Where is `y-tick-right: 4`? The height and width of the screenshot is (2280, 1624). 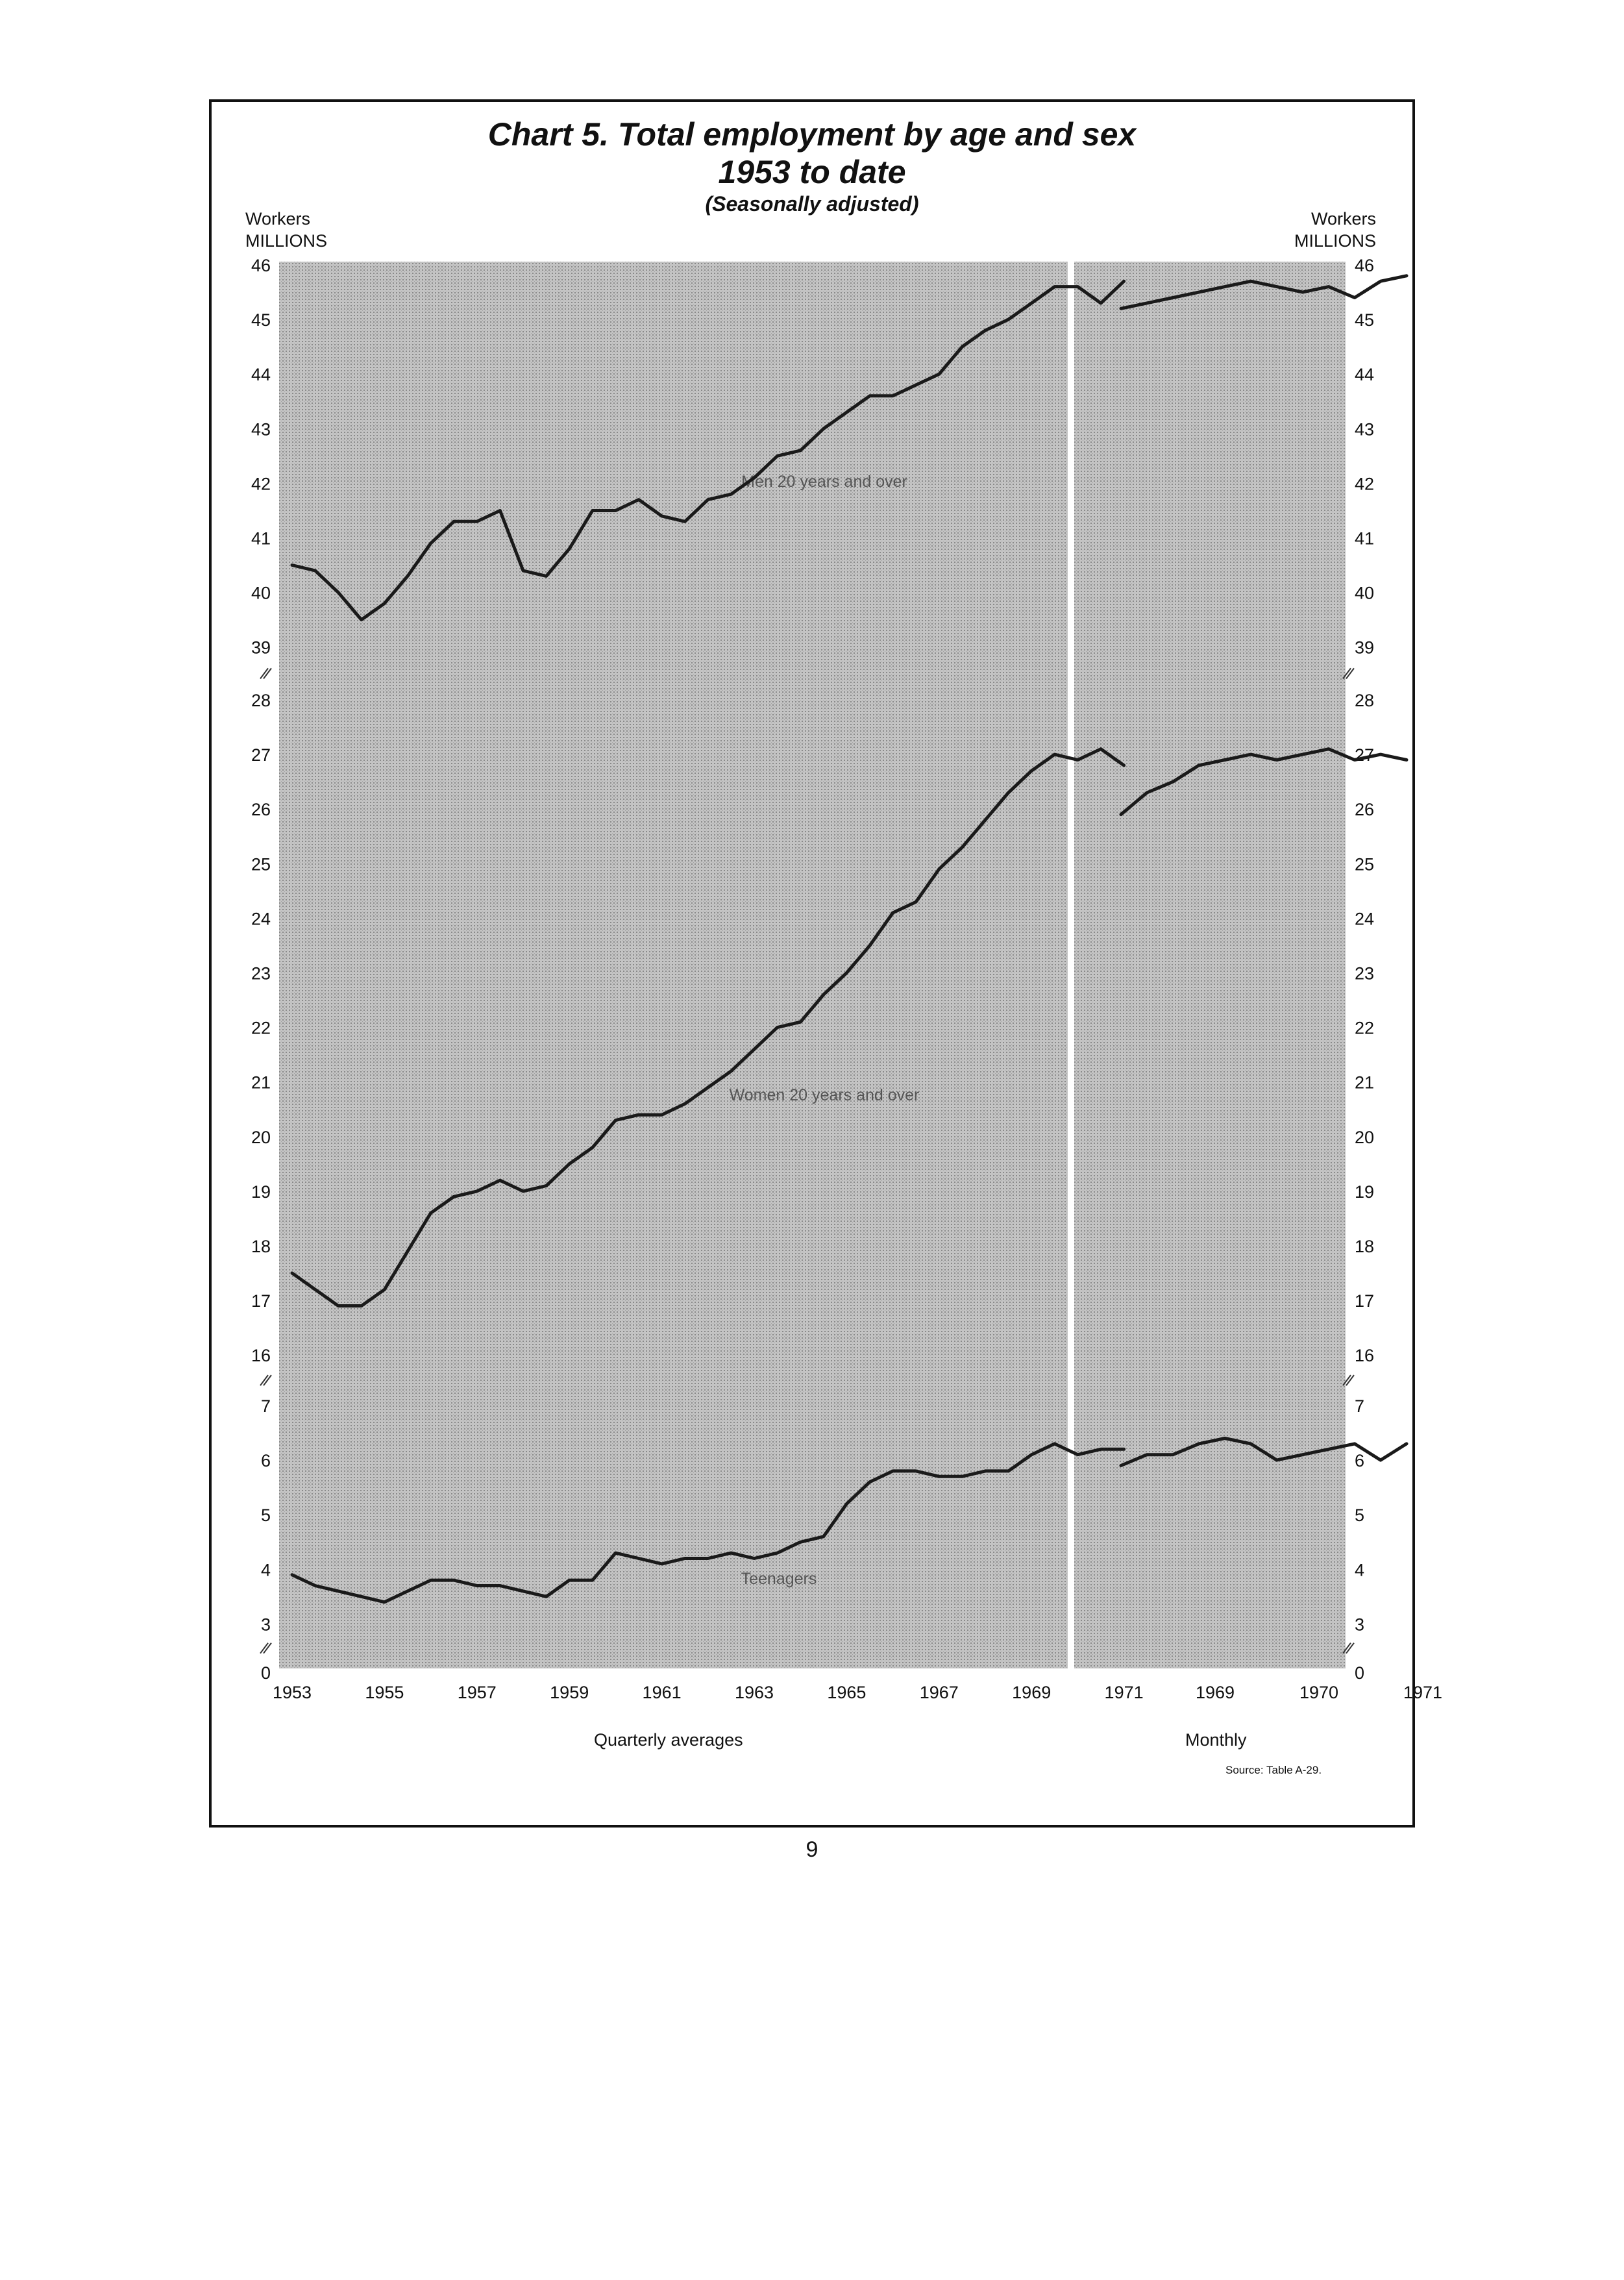 y-tick-right: 4 is located at coordinates (1359, 1570).